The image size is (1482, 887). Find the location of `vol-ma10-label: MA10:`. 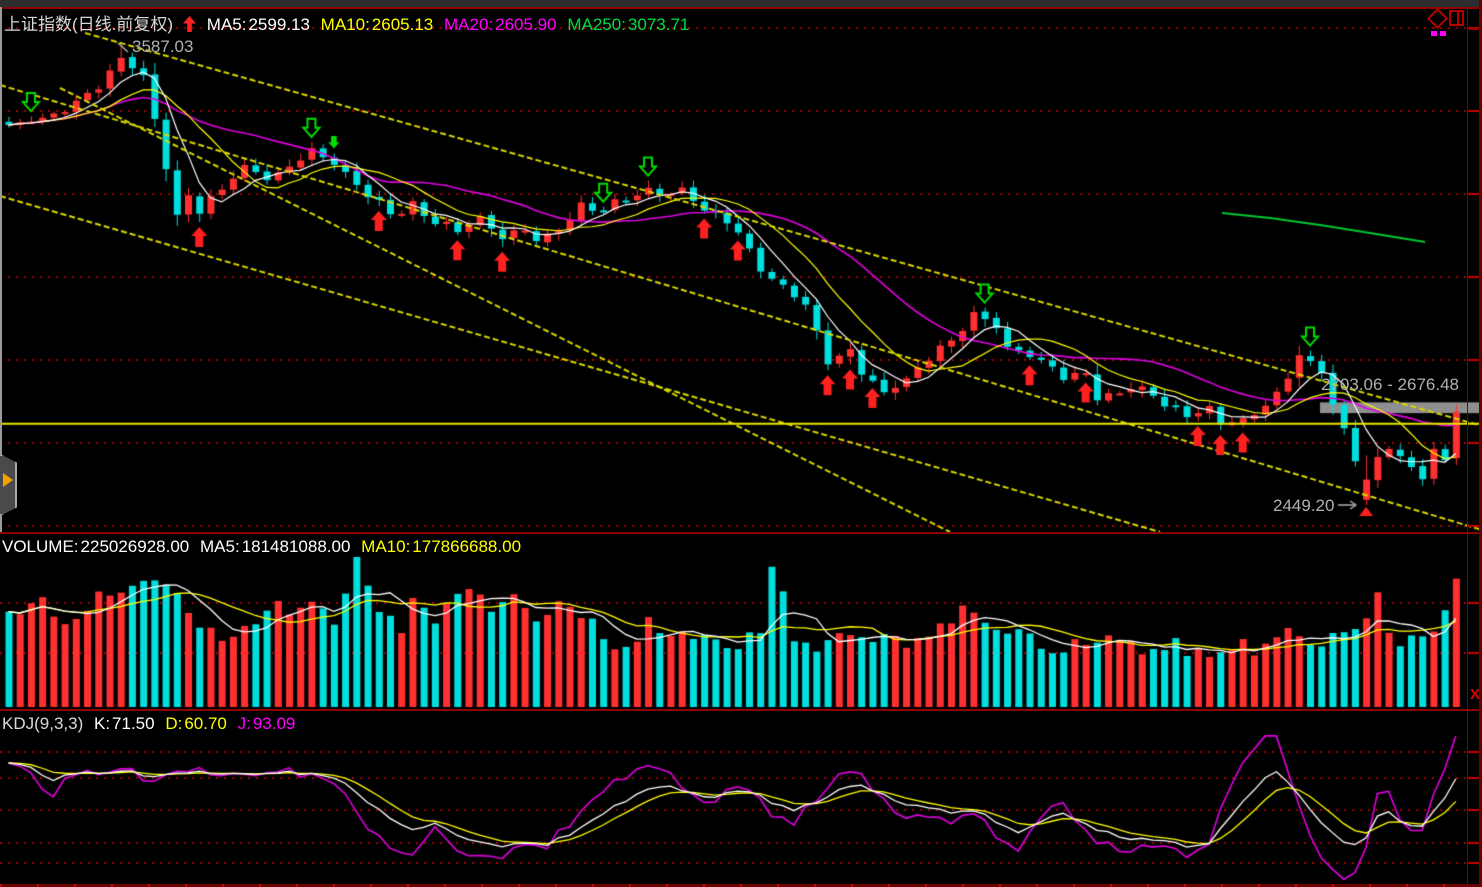

vol-ma10-label: MA10: is located at coordinates (386, 546).